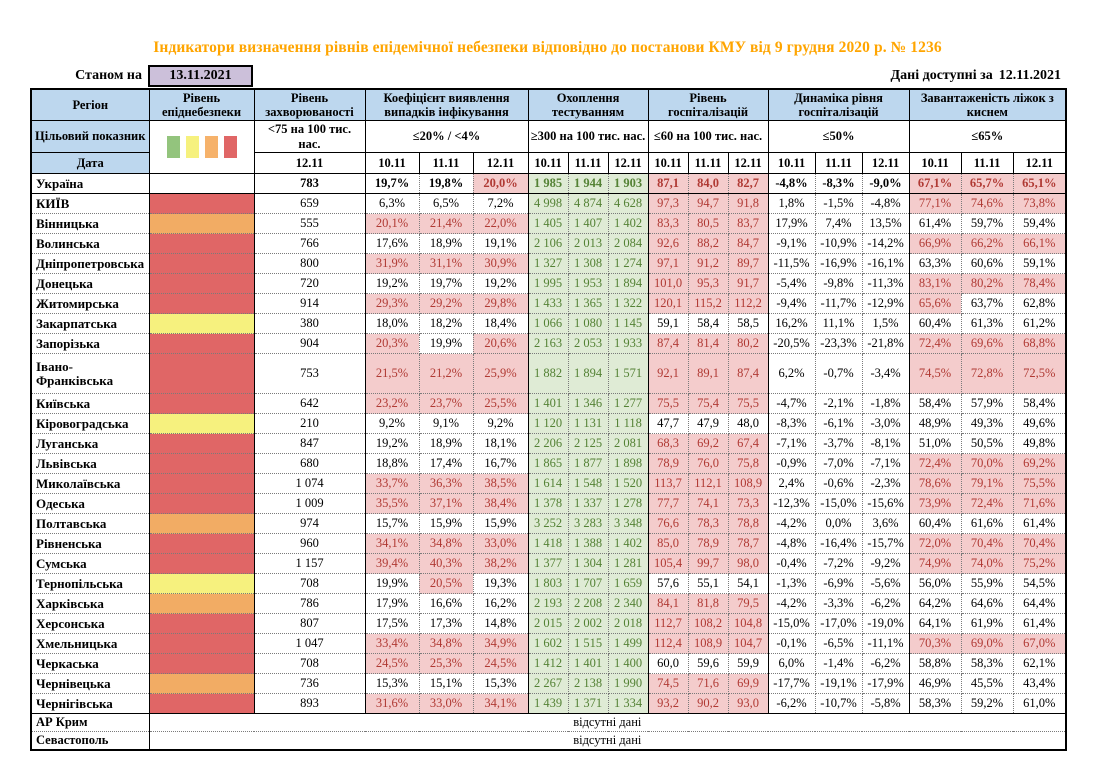  What do you see at coordinates (446, 583) in the screenshot?
I see `detection-cell: 20,5%` at bounding box center [446, 583].